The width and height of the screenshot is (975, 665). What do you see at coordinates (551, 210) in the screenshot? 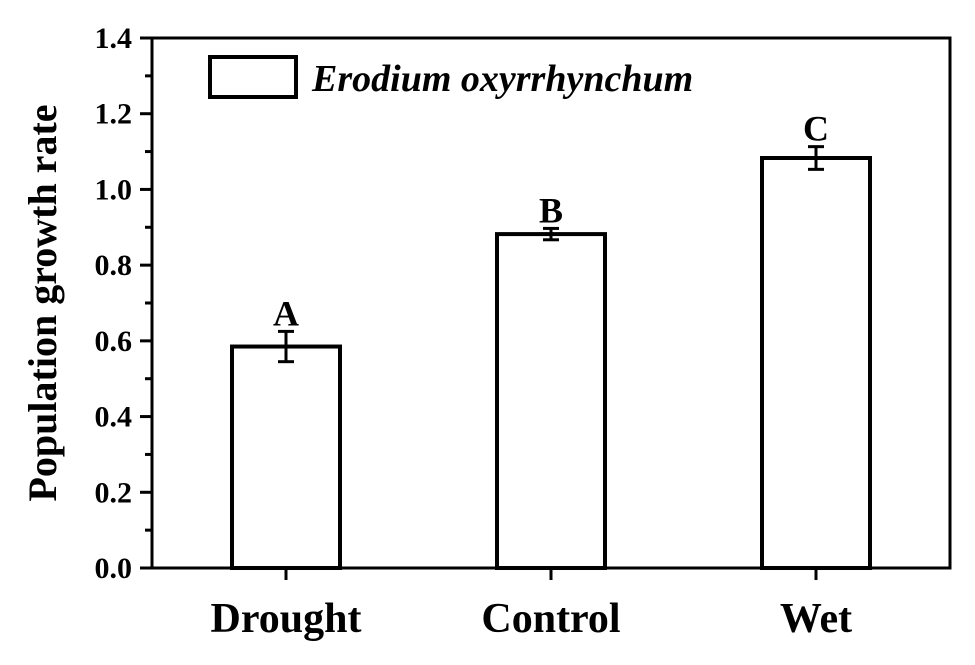
I see `significance-label: B` at bounding box center [551, 210].